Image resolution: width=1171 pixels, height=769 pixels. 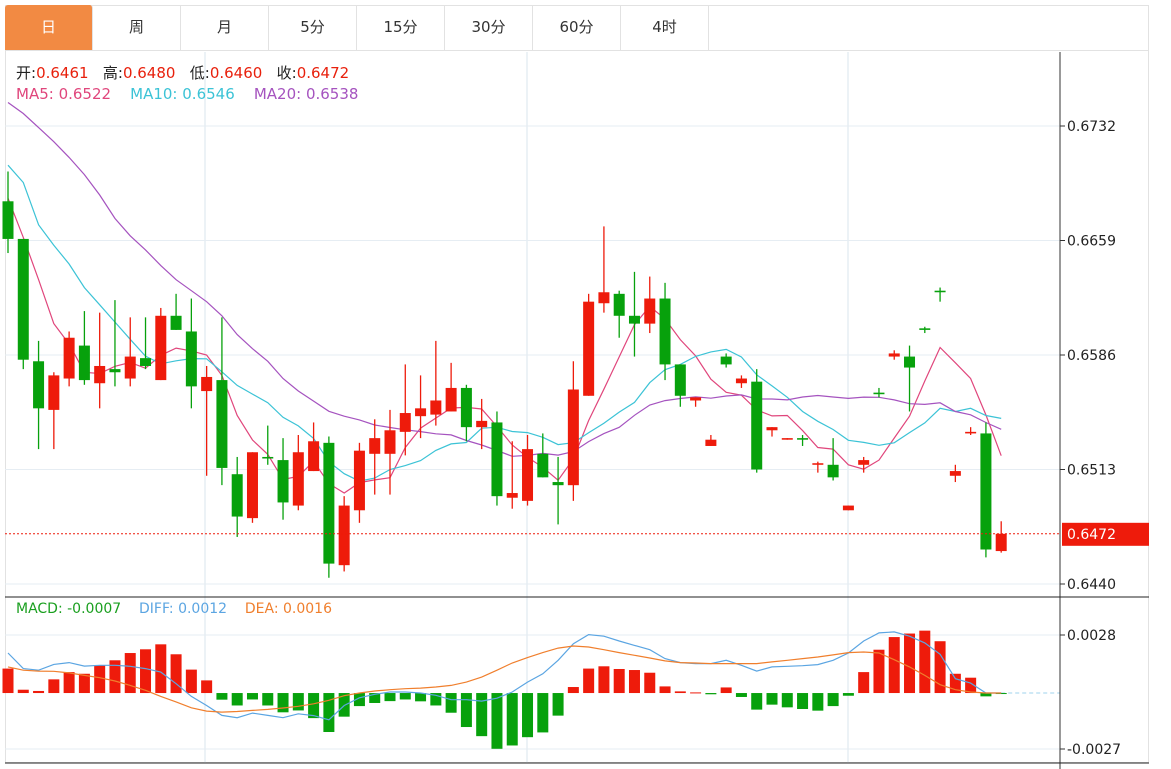 What do you see at coordinates (1091, 585) in the screenshot?
I see `price-tick-label: 0.6440` at bounding box center [1091, 585].